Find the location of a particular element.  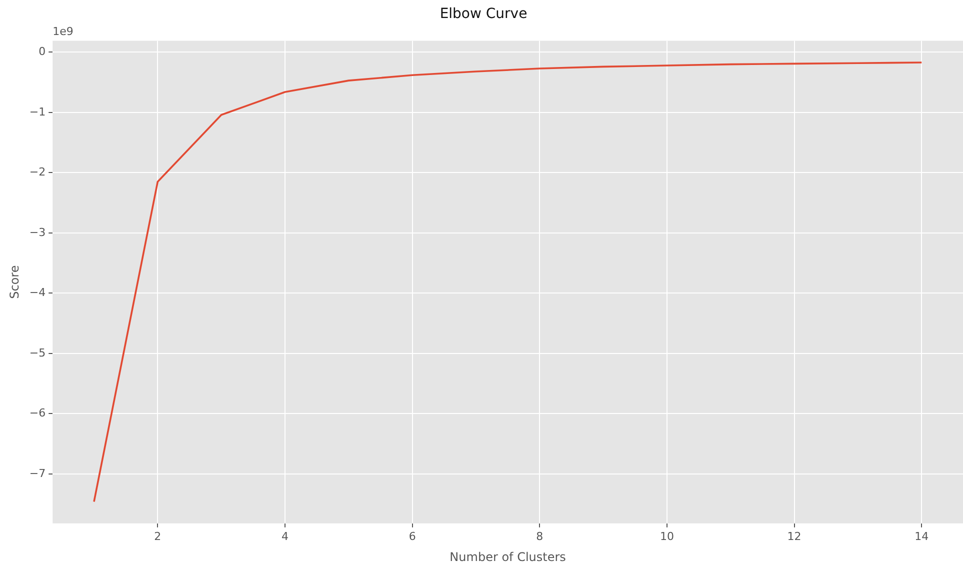

y-axis-title: Score is located at coordinates (14, 282).